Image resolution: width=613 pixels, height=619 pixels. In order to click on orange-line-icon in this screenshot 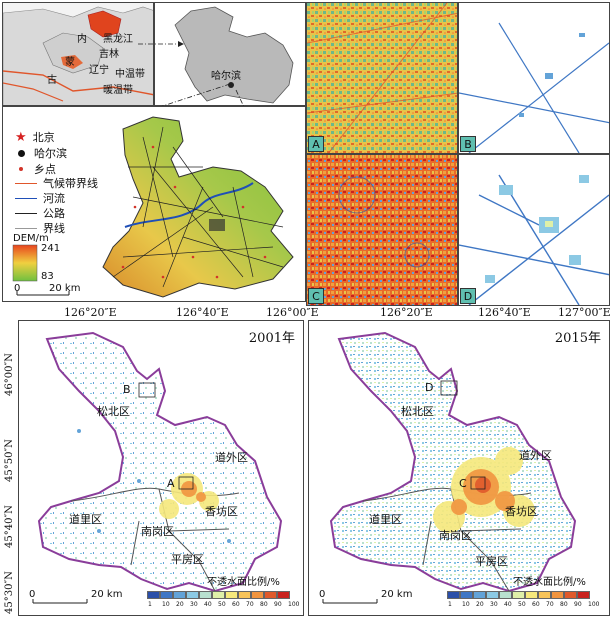, I will do `click(26, 183)`.